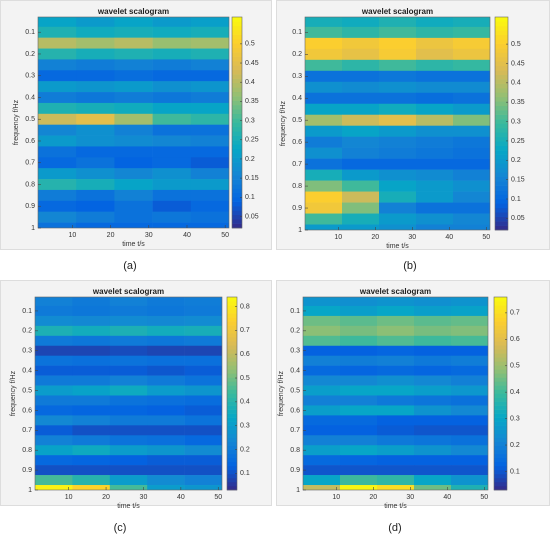 The image size is (550, 540). I want to click on y-tick-label: 0.2, so click(295, 331).